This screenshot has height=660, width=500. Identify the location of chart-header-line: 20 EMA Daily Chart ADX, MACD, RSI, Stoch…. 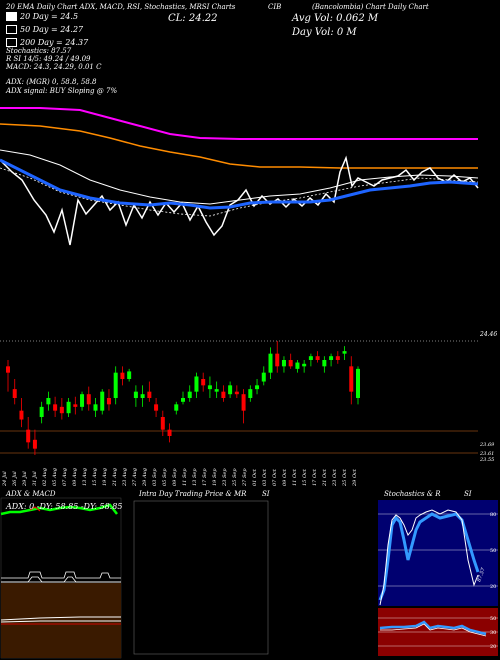
(121, 7).